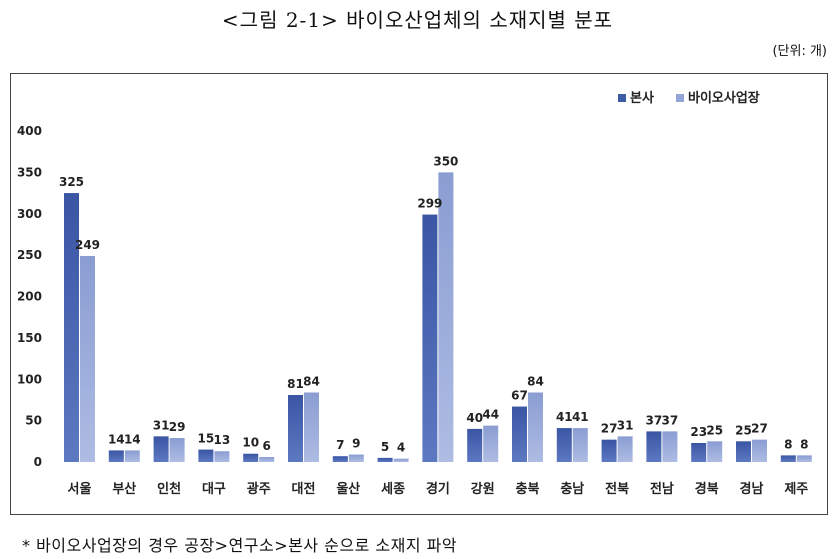 The image size is (835, 559). I want to click on y-tick-label: 0, so click(38, 462).